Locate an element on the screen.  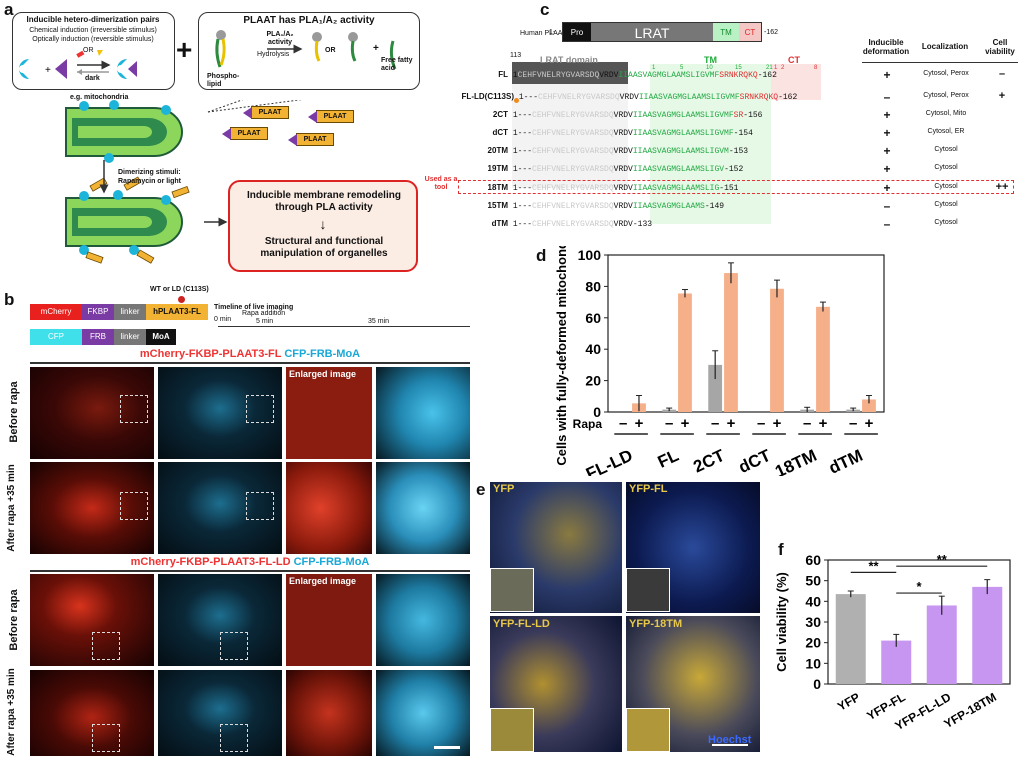
ct-label: CT is located at coordinates (794, 60).